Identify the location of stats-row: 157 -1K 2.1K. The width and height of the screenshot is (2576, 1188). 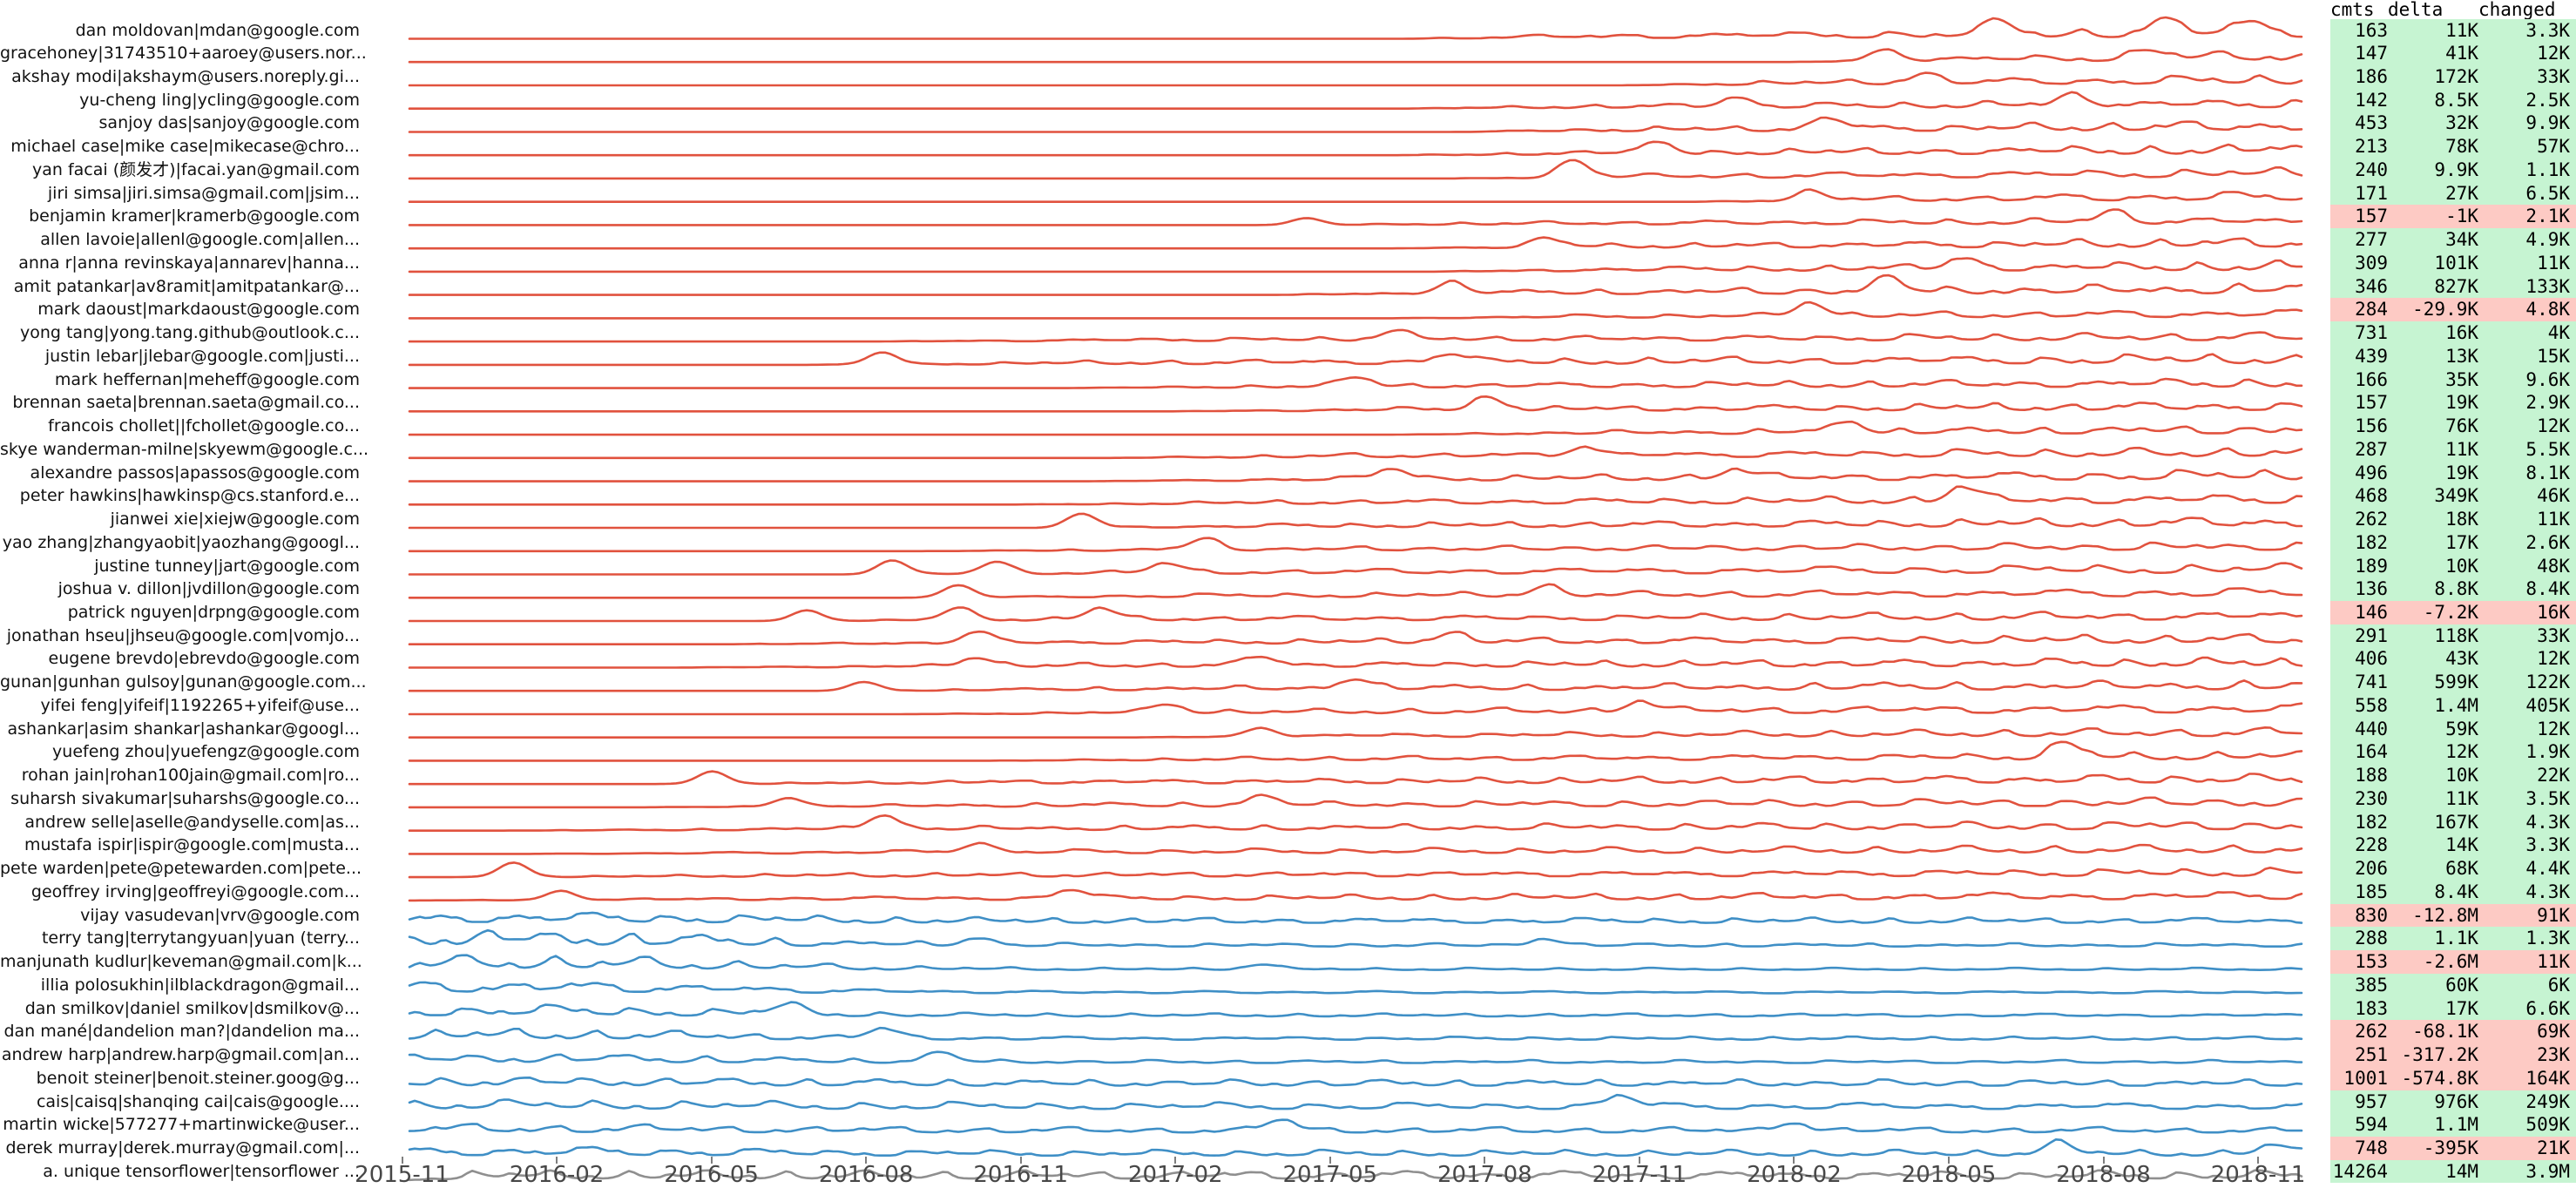
(2453, 217).